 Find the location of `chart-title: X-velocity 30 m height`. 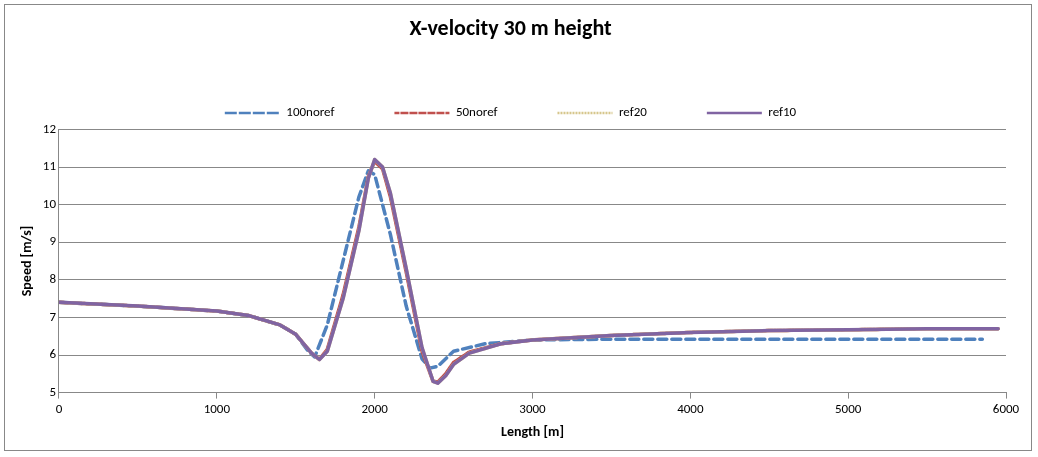

chart-title: X-velocity 30 m height is located at coordinates (510, 27).